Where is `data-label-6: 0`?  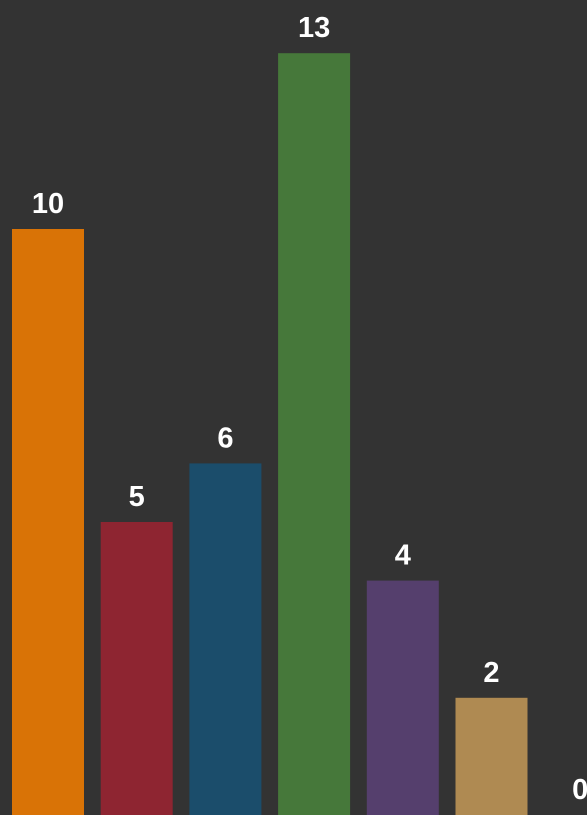
data-label-6: 0 is located at coordinates (579, 790).